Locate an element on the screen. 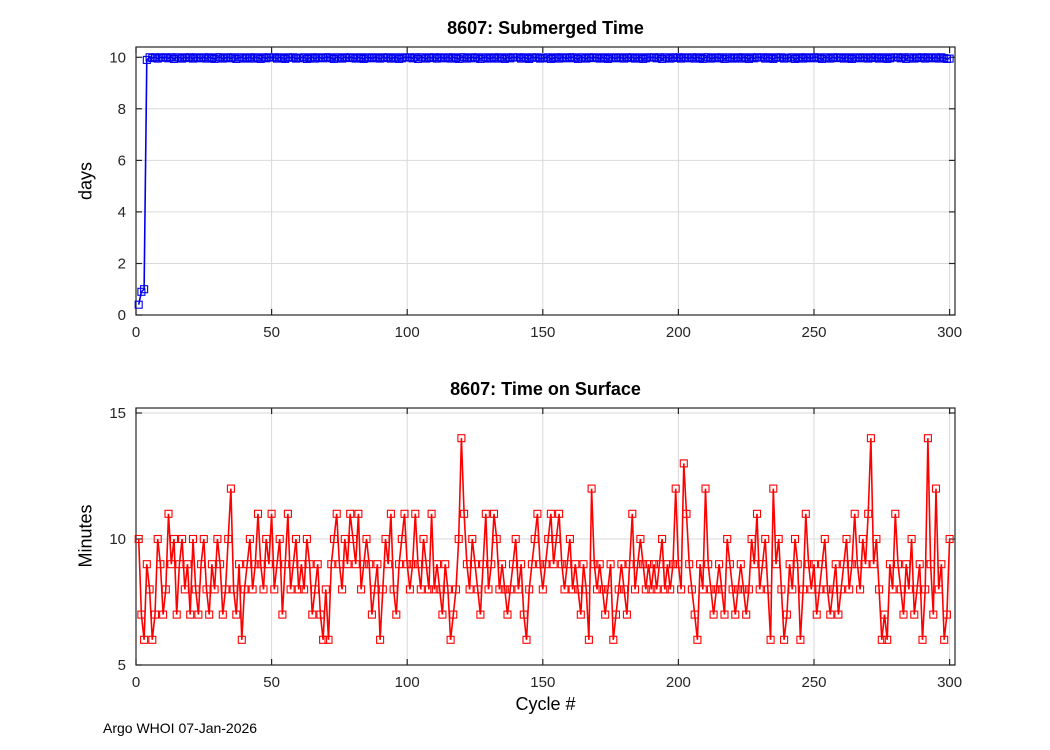 The image size is (1050, 750). svg-text: 6 is located at coordinates (122, 160).